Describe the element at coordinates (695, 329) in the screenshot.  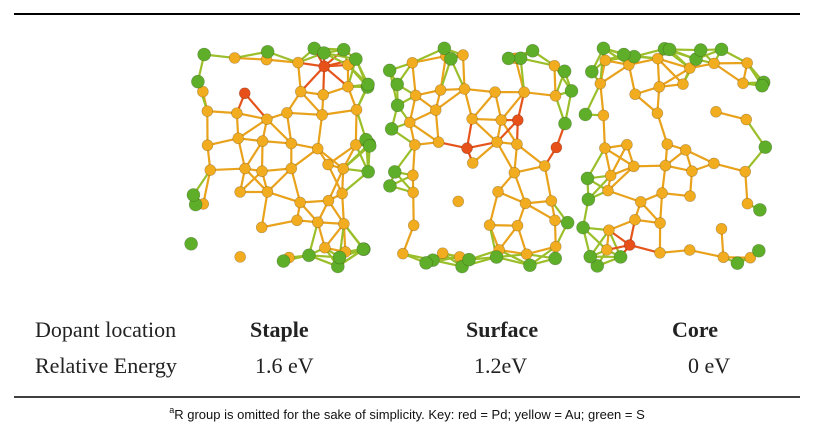
I see `column-heading: Core` at that location.